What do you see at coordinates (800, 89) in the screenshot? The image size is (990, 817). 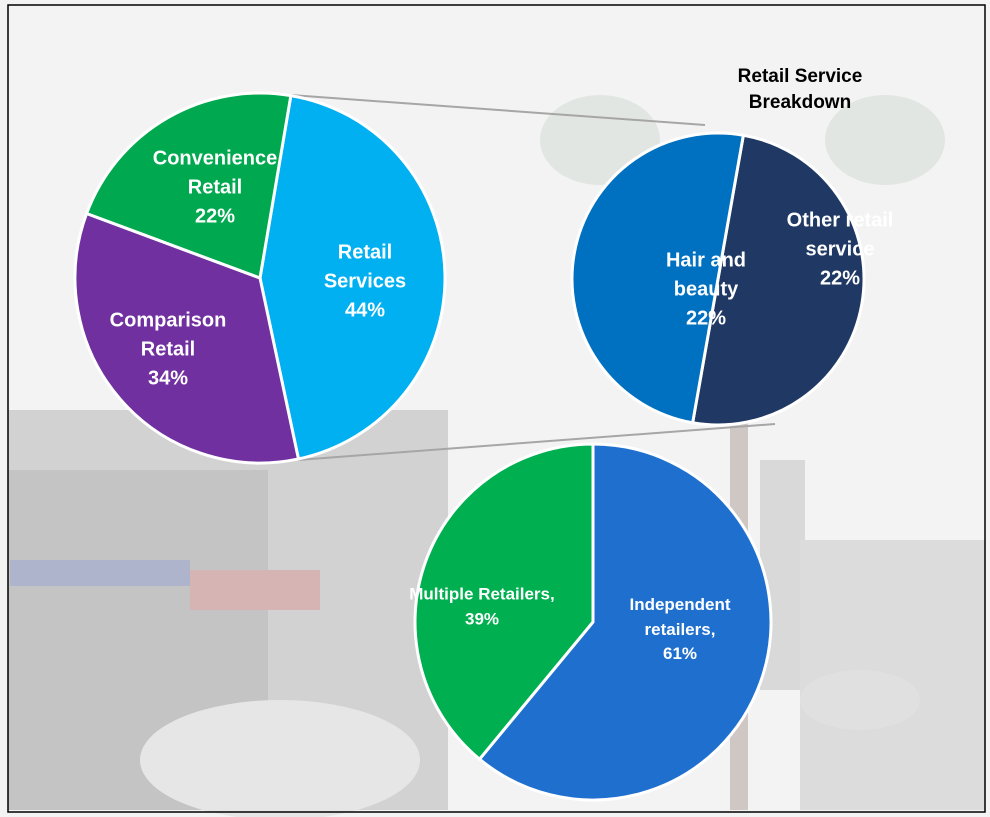 I see `chart-title: Retail Service Breakdown` at bounding box center [800, 89].